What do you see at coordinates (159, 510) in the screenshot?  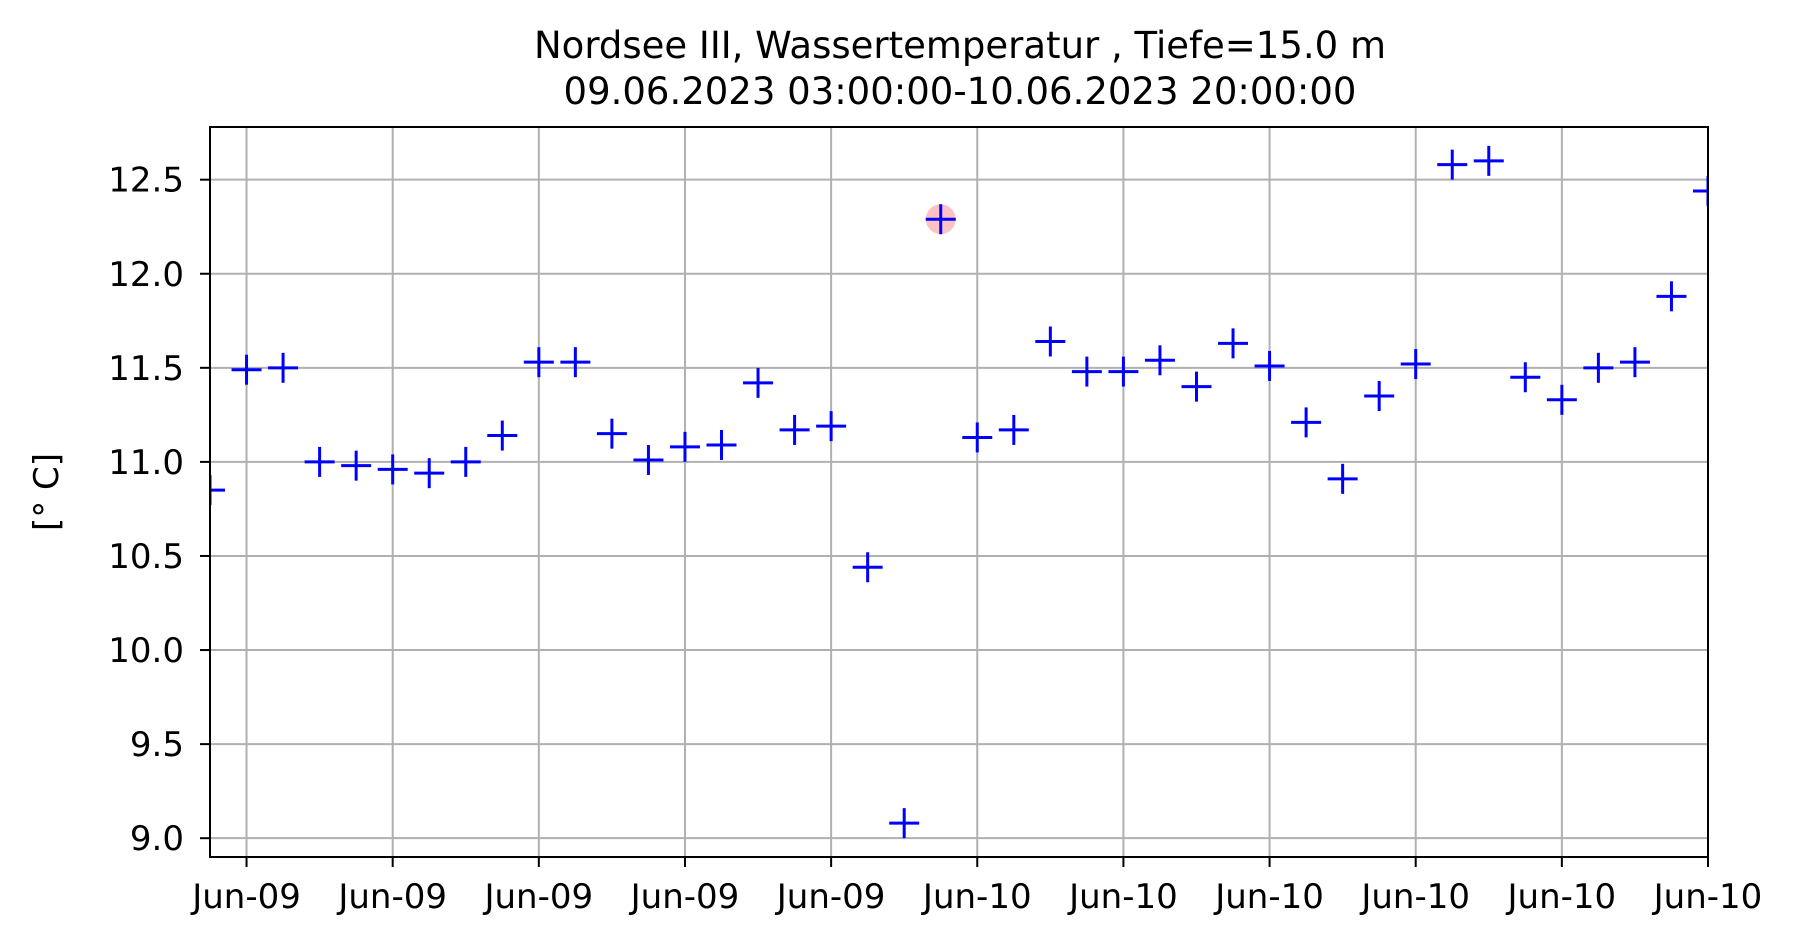 I see `y-axis: 9.0 9.5 10.0 10.5 11.0 11.5 12.0 12.5` at bounding box center [159, 510].